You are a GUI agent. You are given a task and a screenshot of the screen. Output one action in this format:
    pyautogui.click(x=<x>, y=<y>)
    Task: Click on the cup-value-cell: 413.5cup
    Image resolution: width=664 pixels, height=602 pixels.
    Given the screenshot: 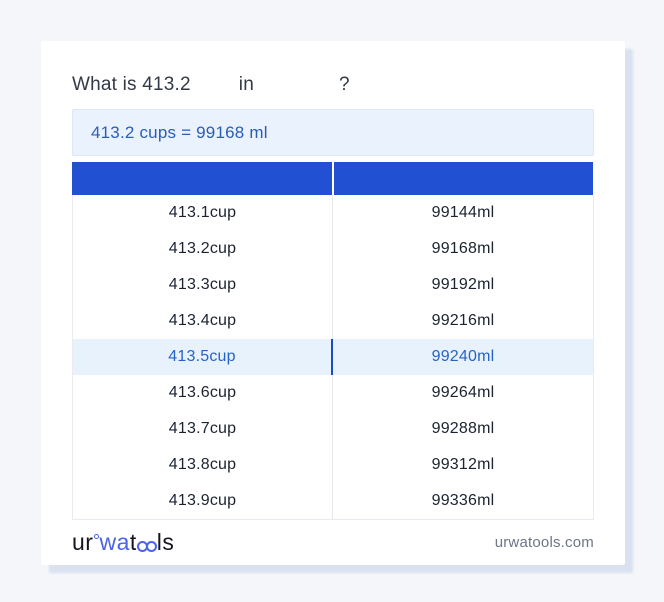 What is the action you would take?
    pyautogui.click(x=203, y=357)
    